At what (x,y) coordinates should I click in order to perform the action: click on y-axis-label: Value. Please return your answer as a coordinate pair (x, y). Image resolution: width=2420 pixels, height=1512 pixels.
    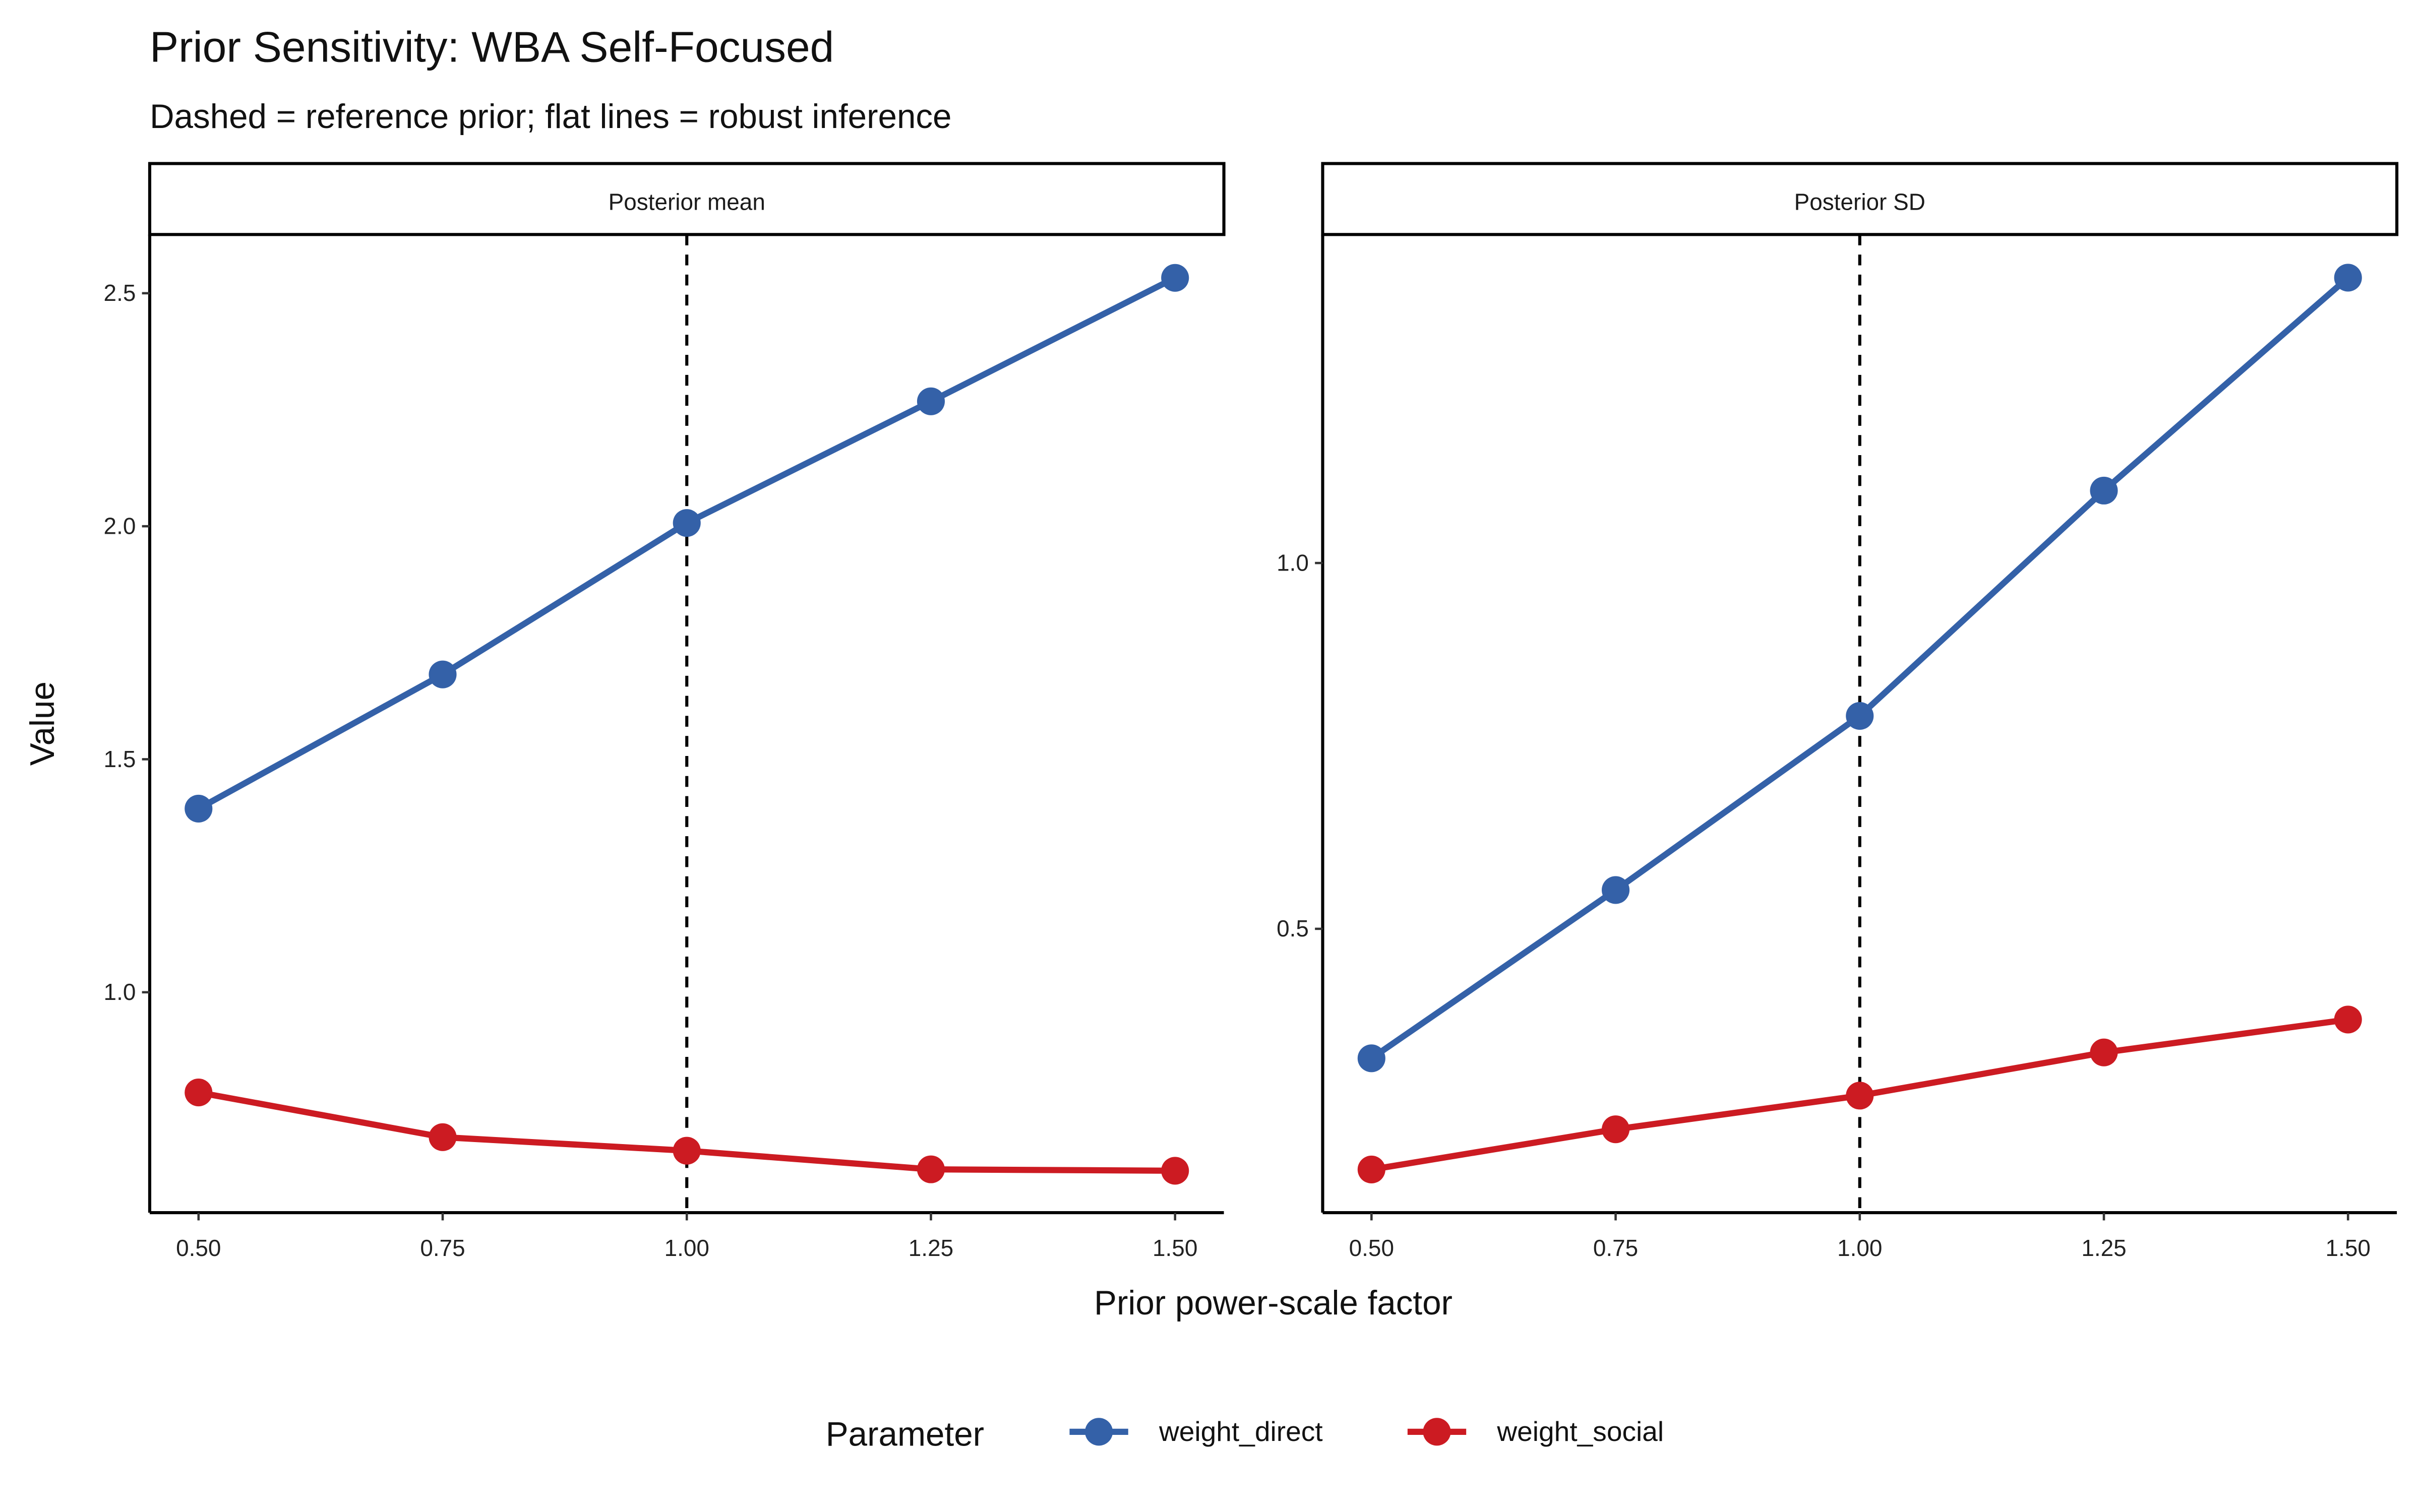
    Looking at the image, I should click on (43, 723).